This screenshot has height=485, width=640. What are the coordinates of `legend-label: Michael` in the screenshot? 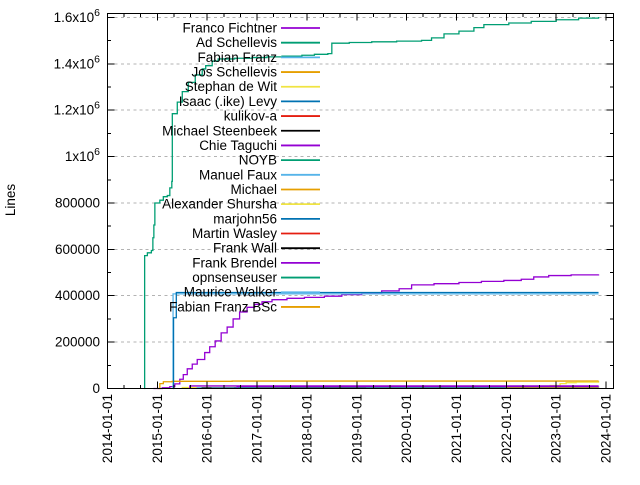 It's located at (253, 189).